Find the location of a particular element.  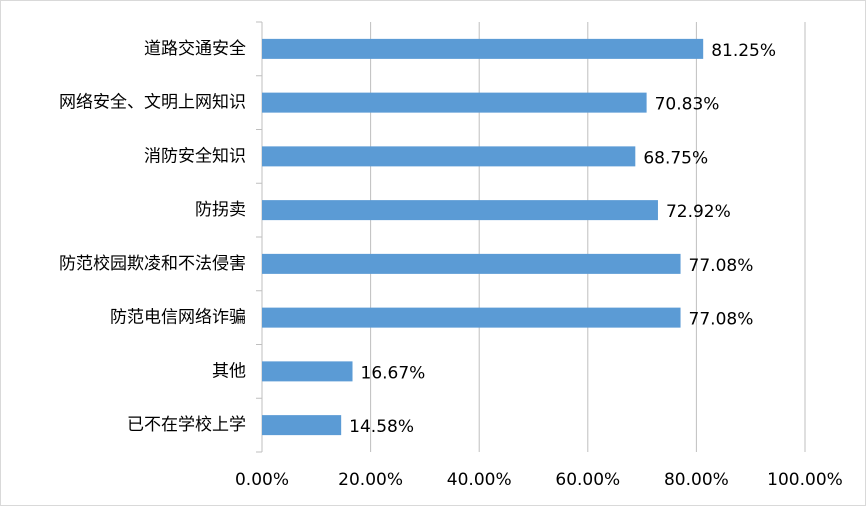

y-tick-label: 消防安全知识 is located at coordinates (195, 156).